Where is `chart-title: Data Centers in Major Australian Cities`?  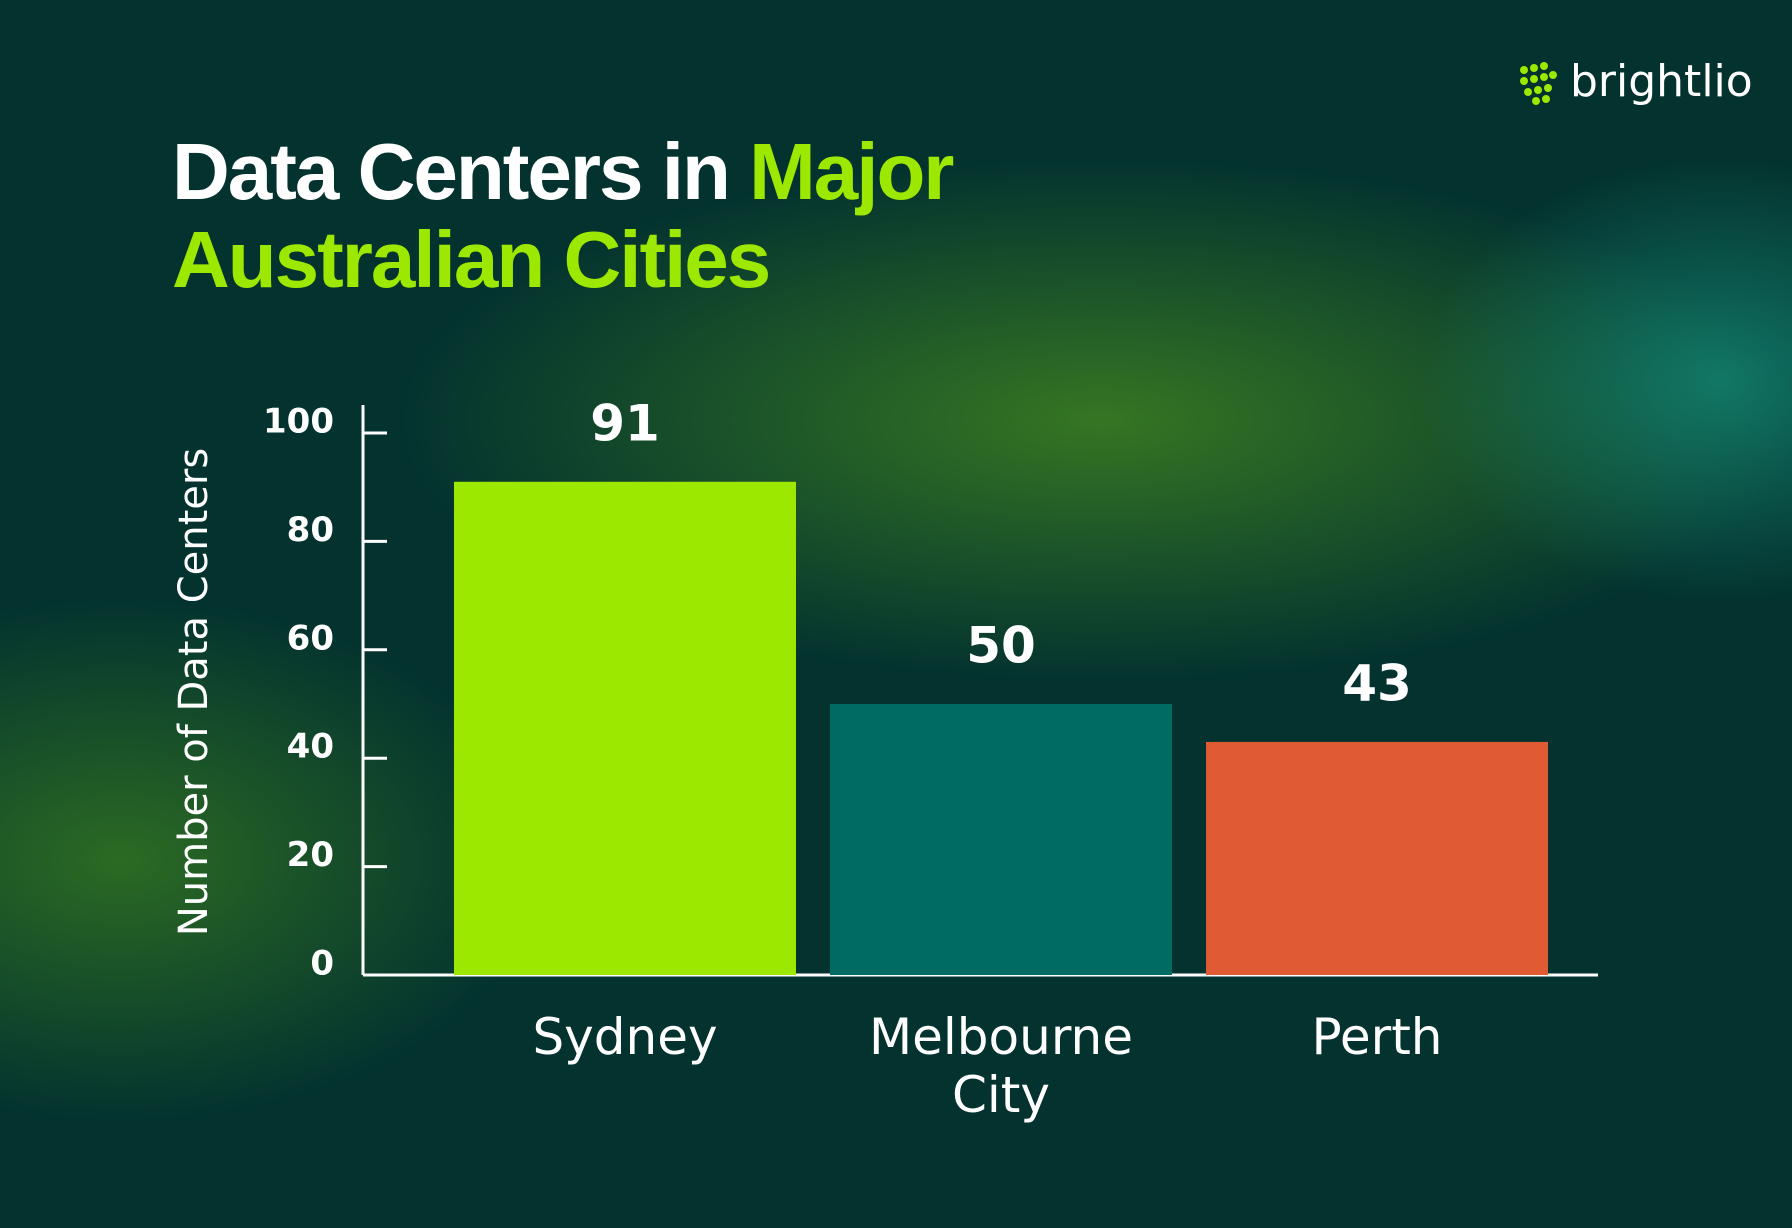
chart-title: Data Centers in Major Australian Cities is located at coordinates (622, 216).